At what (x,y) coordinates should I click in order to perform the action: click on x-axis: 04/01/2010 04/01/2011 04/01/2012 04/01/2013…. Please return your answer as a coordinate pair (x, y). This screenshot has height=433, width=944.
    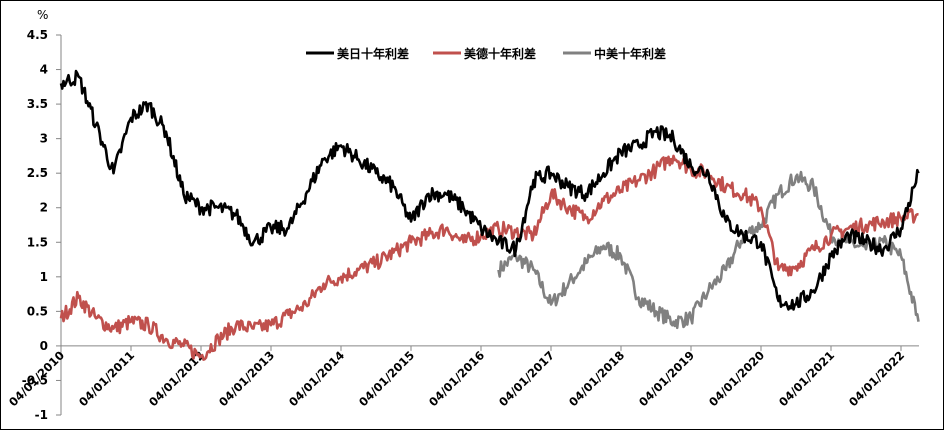
    Looking at the image, I should click on (462, 377).